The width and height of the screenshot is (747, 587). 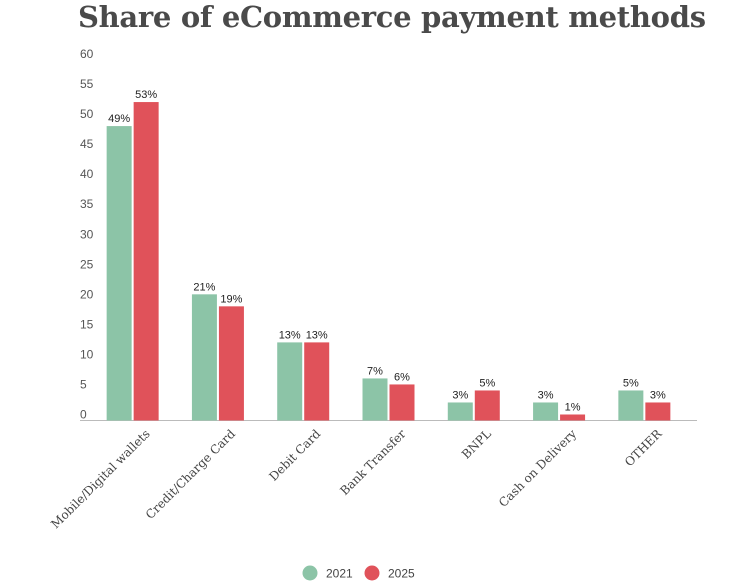 I want to click on category-label: Cash on Delivery, so click(x=537, y=468).